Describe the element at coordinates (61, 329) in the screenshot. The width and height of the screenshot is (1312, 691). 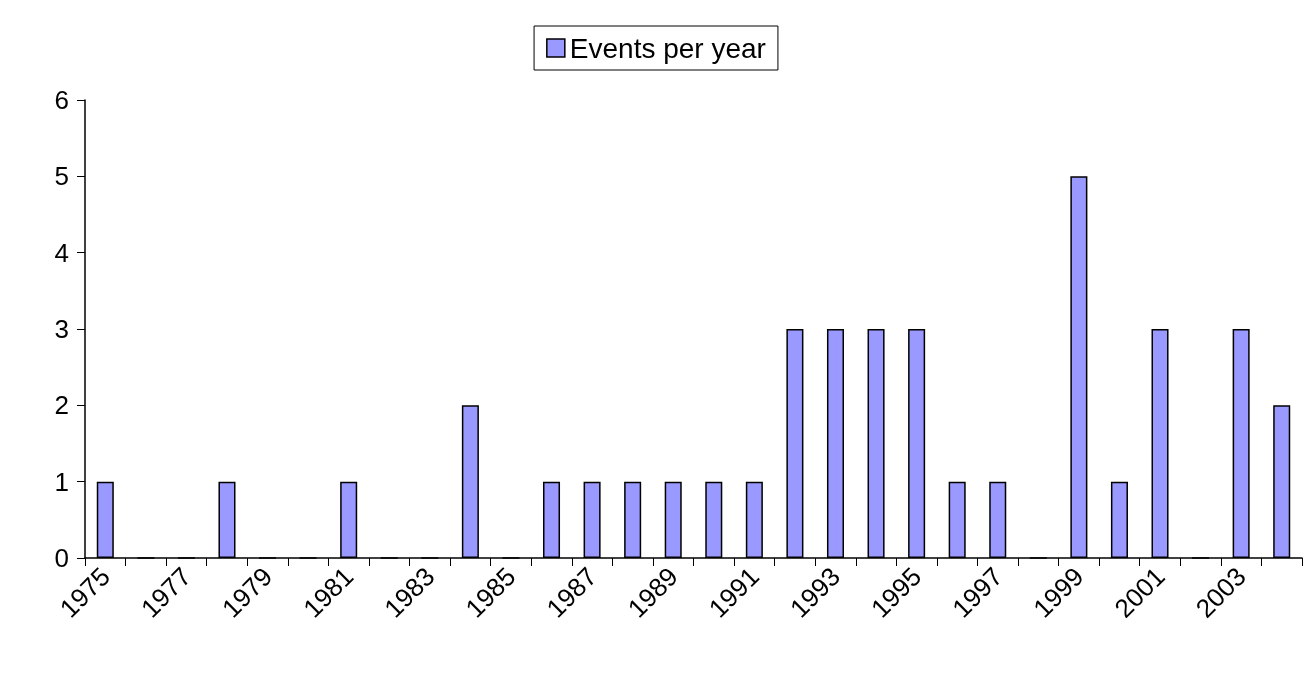
I see `y-tick-label: 3` at that location.